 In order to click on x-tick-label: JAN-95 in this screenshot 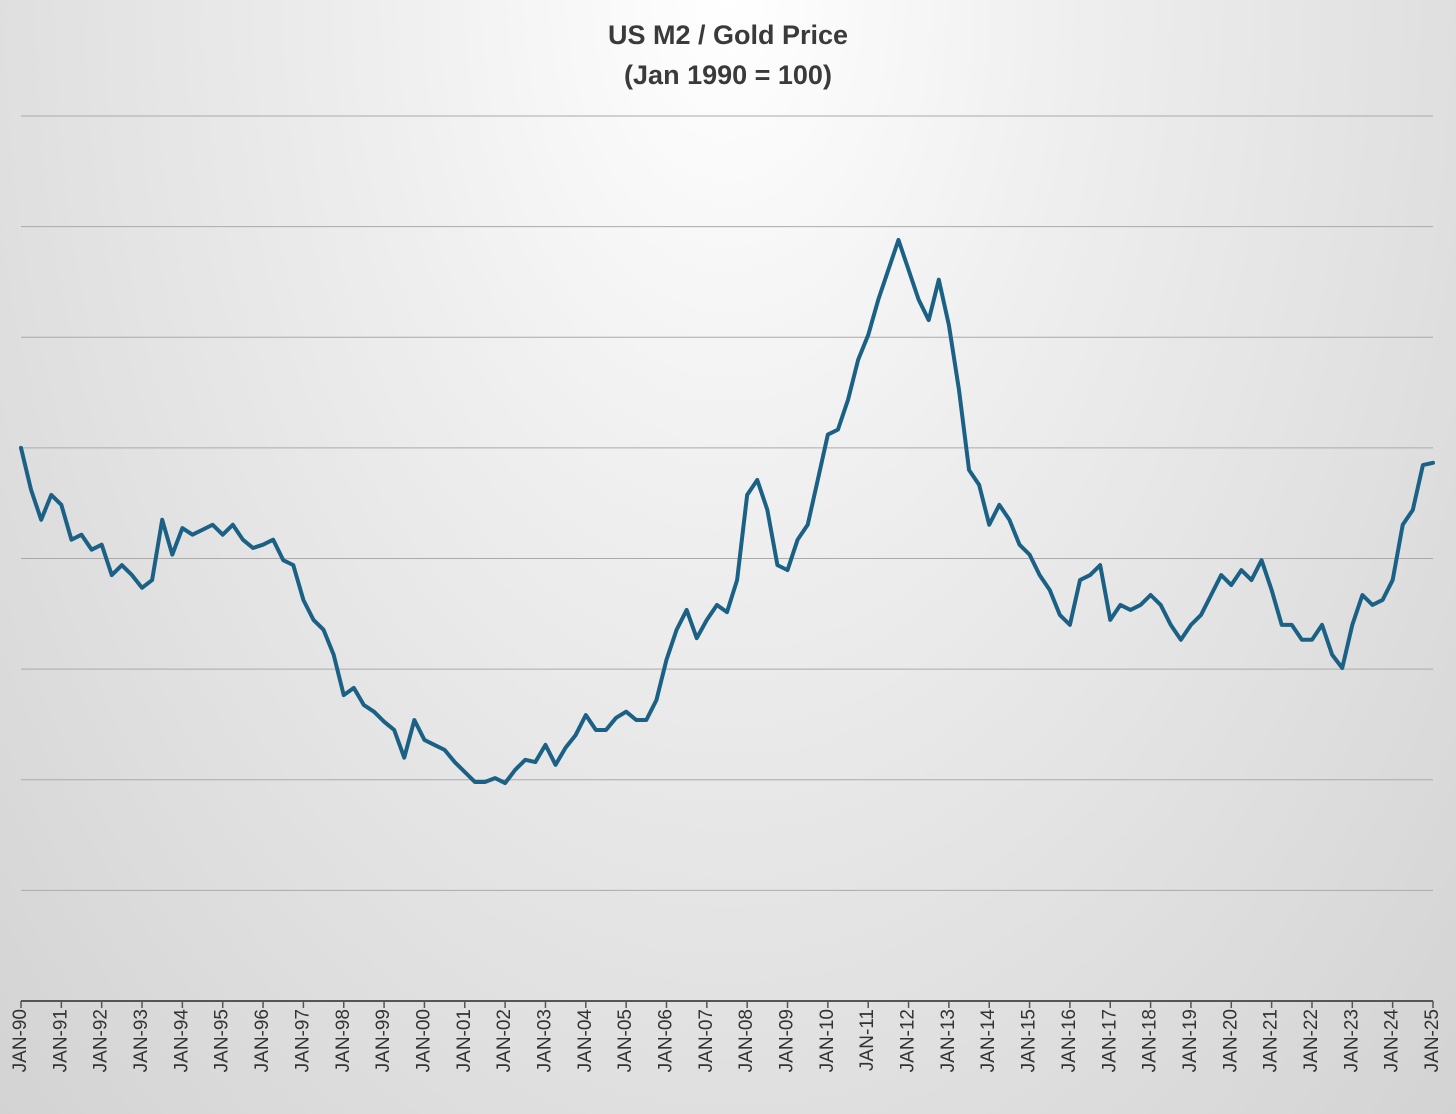, I will do `click(222, 1040)`.